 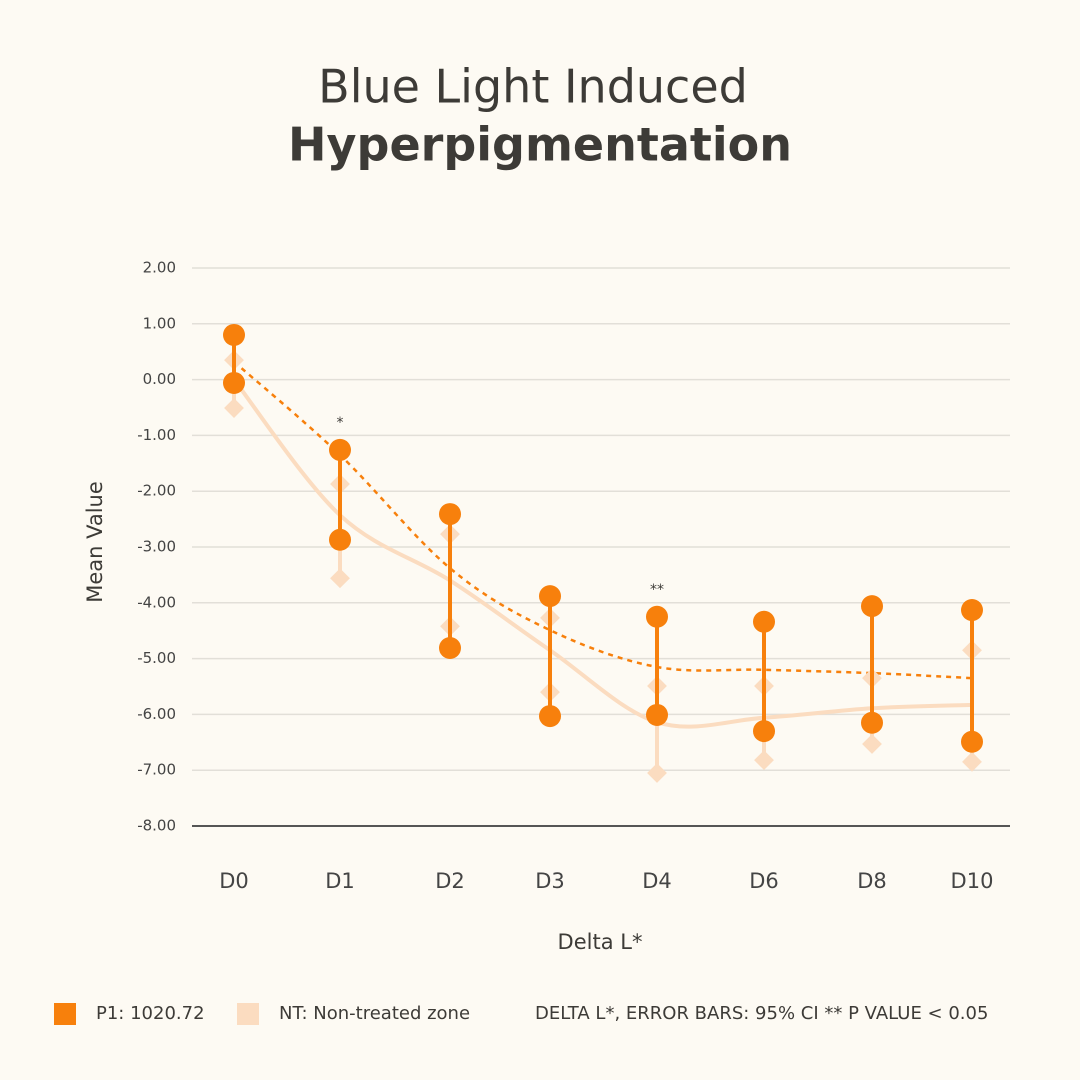 What do you see at coordinates (657, 881) in the screenshot?
I see `x-tick-label: D4` at bounding box center [657, 881].